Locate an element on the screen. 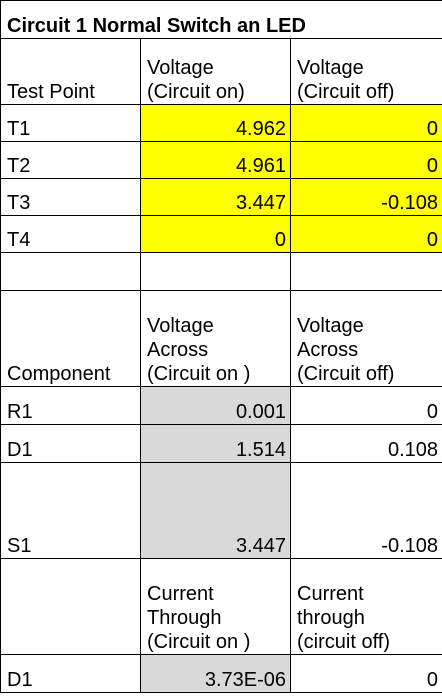 Image resolution: width=442 pixels, height=698 pixels. header-line: Through is located at coordinates (184, 618).